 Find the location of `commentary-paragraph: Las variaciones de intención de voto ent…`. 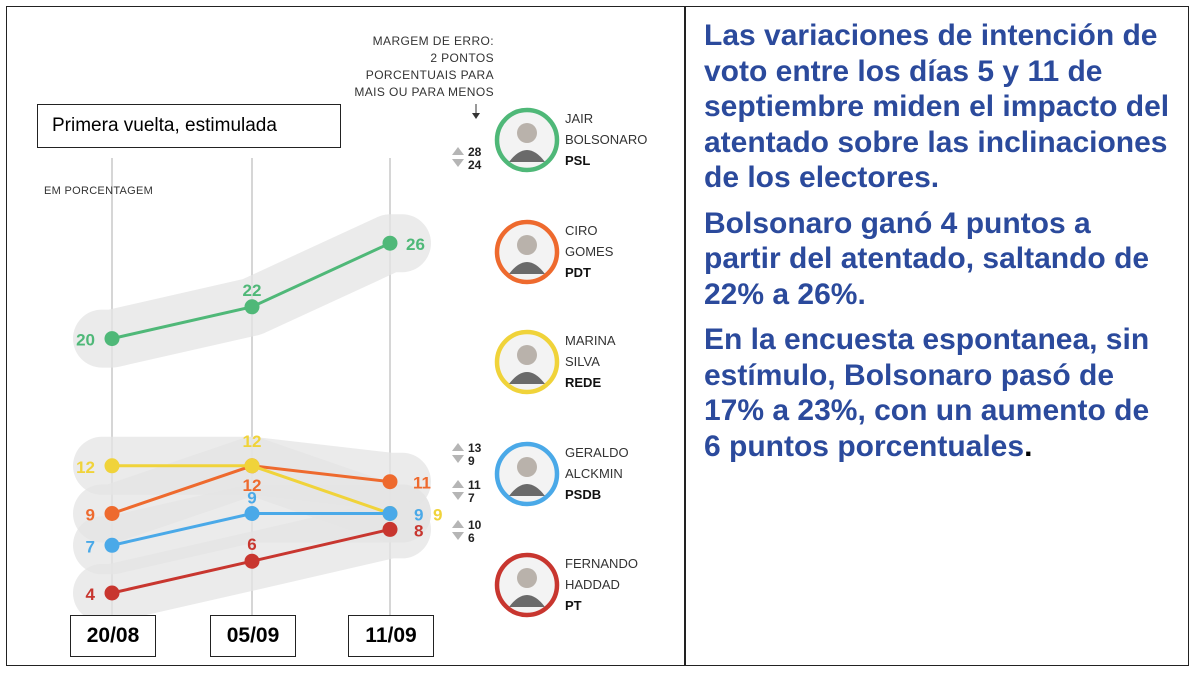

commentary-paragraph: Las variaciones de intención de voto ent… is located at coordinates (937, 106).